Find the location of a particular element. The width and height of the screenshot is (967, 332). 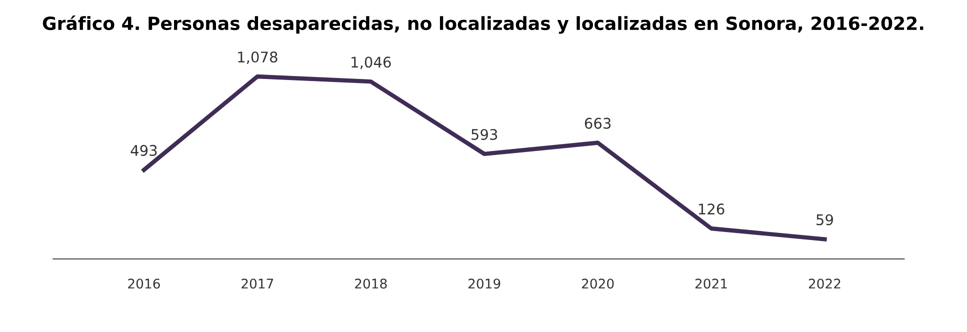

data-label: 59 is located at coordinates (824, 220).